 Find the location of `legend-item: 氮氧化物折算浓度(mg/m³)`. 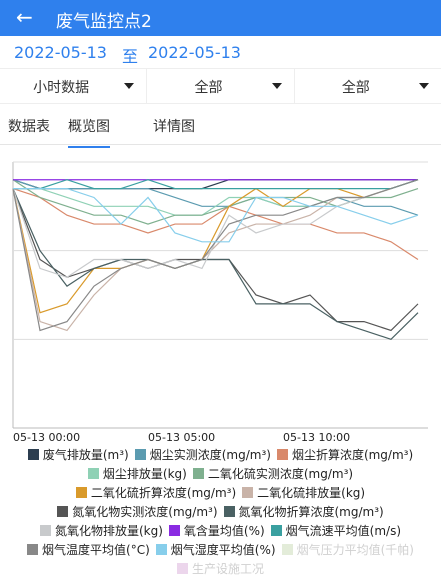

legend-item: 氮氧化物折算浓度(mg/m³) is located at coordinates (303, 511).